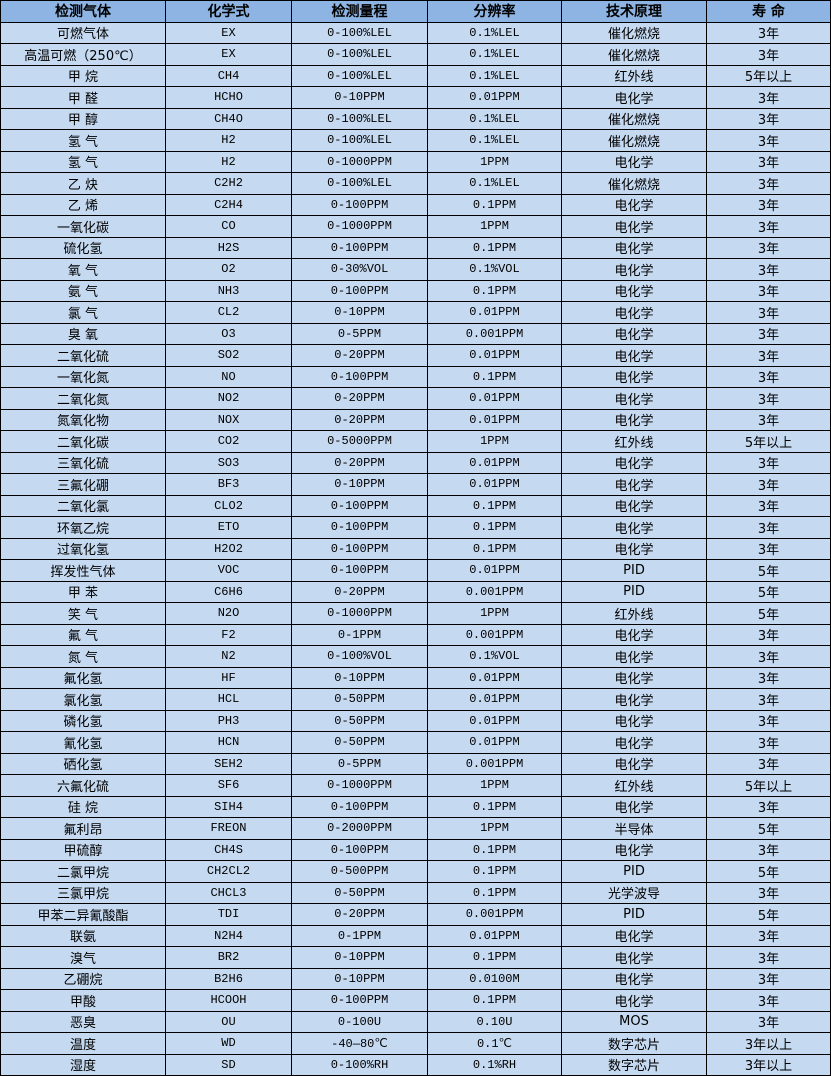  I want to click on gas-cell: 一氧化碳, so click(83, 226).